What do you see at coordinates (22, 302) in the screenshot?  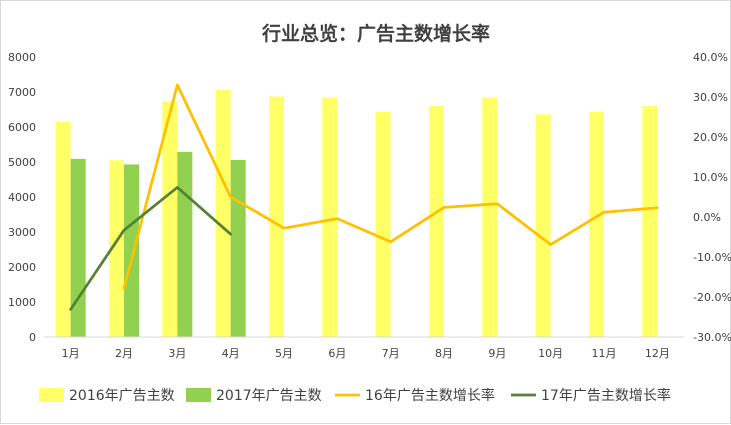 I see `left-tick-label: 1000` at bounding box center [22, 302].